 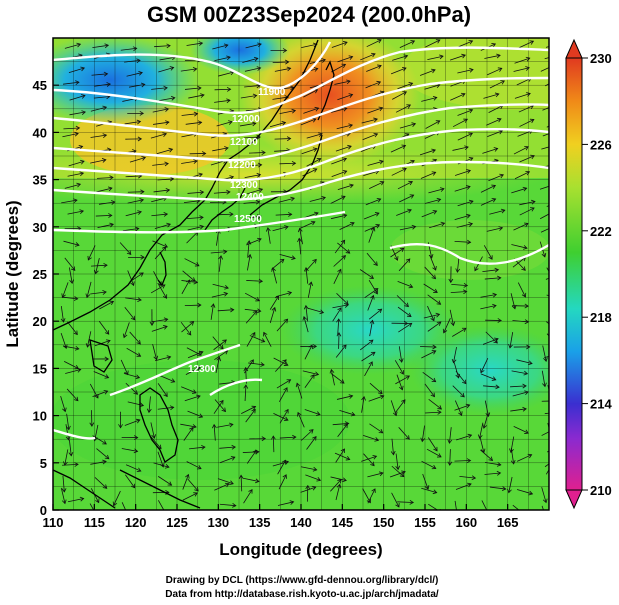 What do you see at coordinates (508, 522) in the screenshot?
I see `x-tick-label: 165` at bounding box center [508, 522].